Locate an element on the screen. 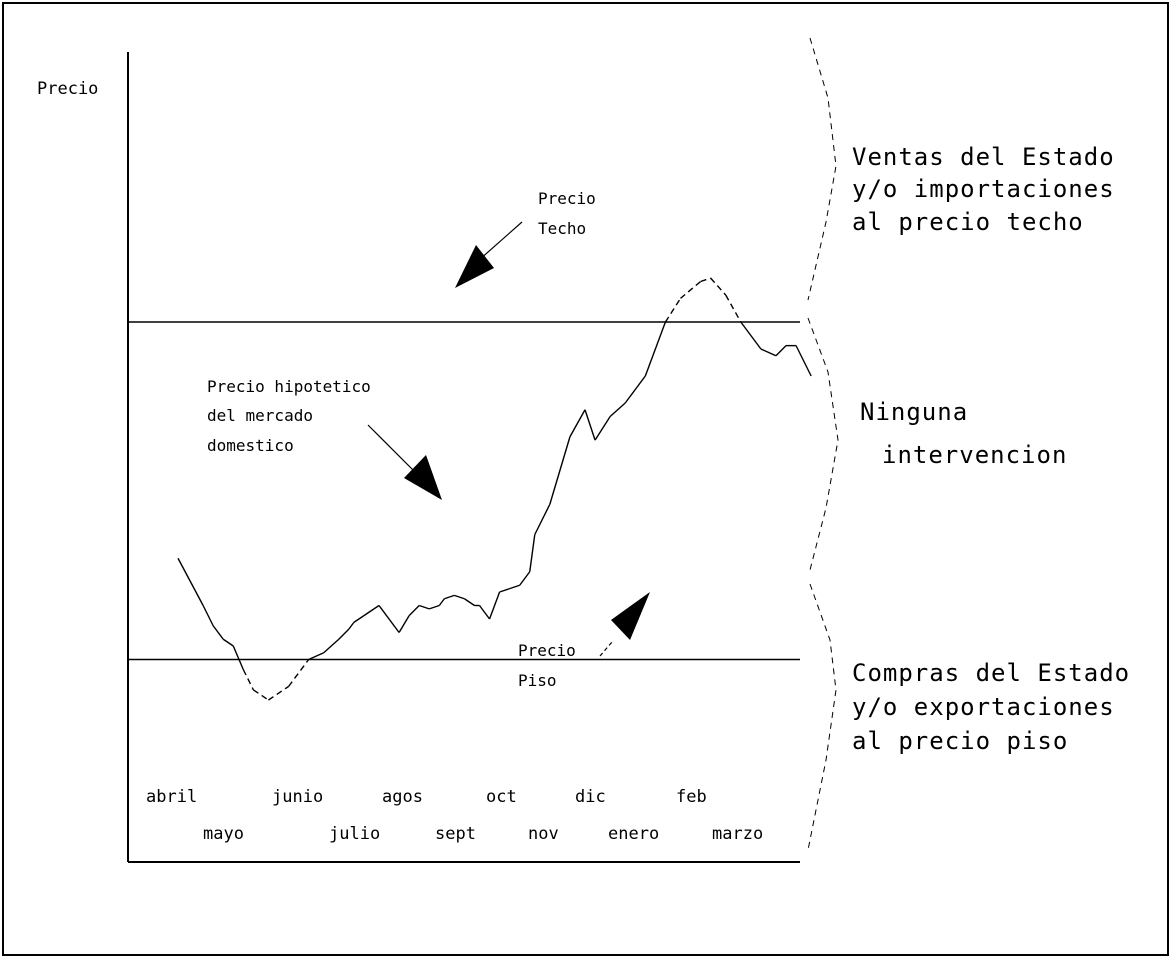  x-tick-label: mayo is located at coordinates (223, 834).